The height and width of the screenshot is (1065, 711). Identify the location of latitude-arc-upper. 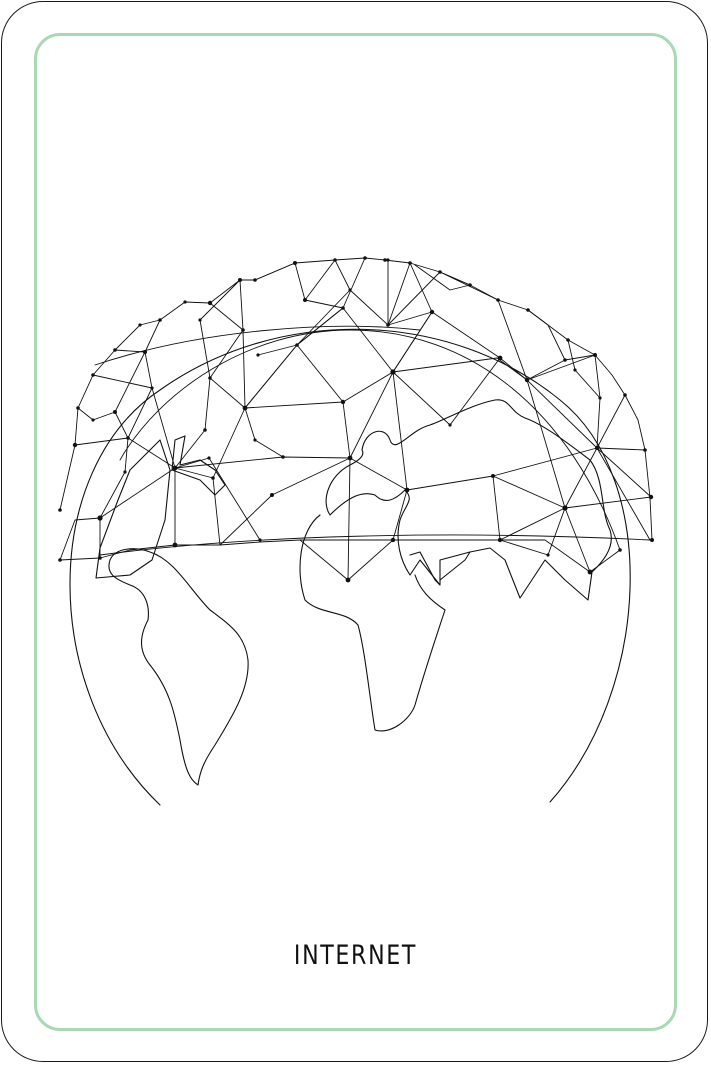
(257, 345).